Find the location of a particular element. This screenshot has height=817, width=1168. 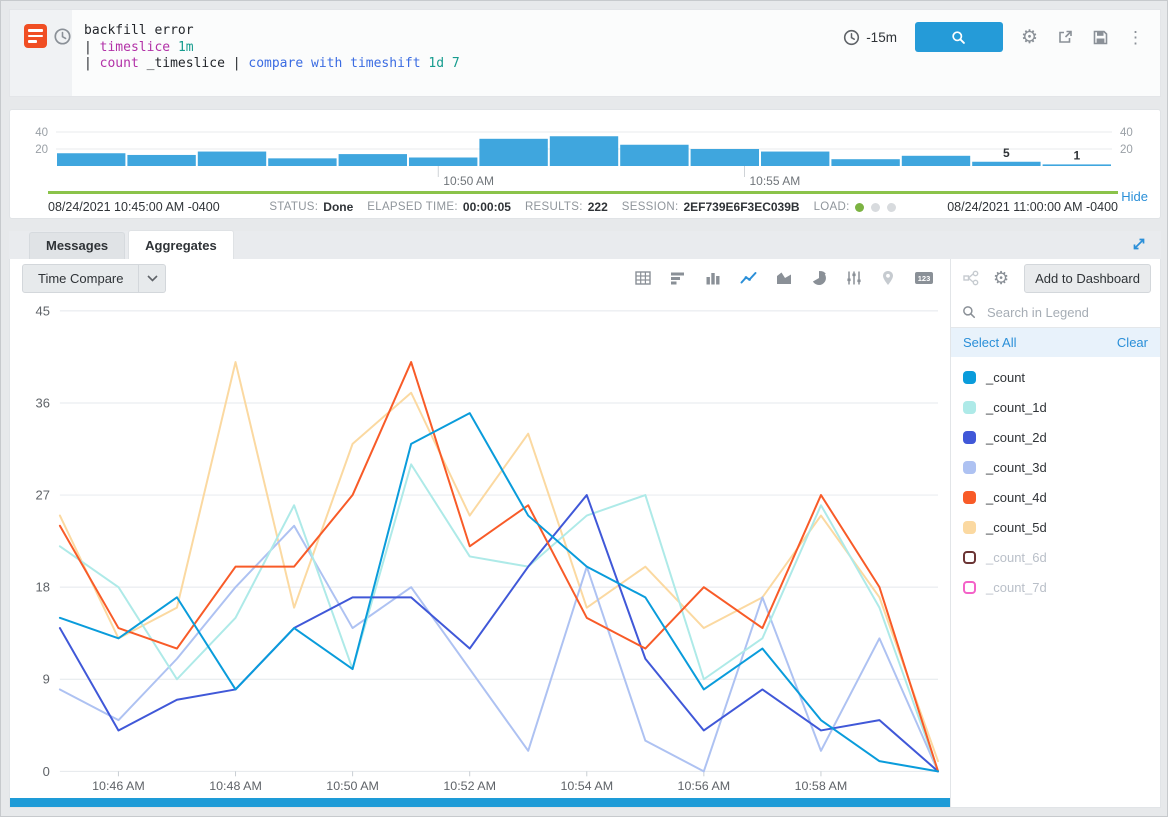

range-start-time: 08/24/2021 10:45:00 AM -0400 is located at coordinates (134, 207).